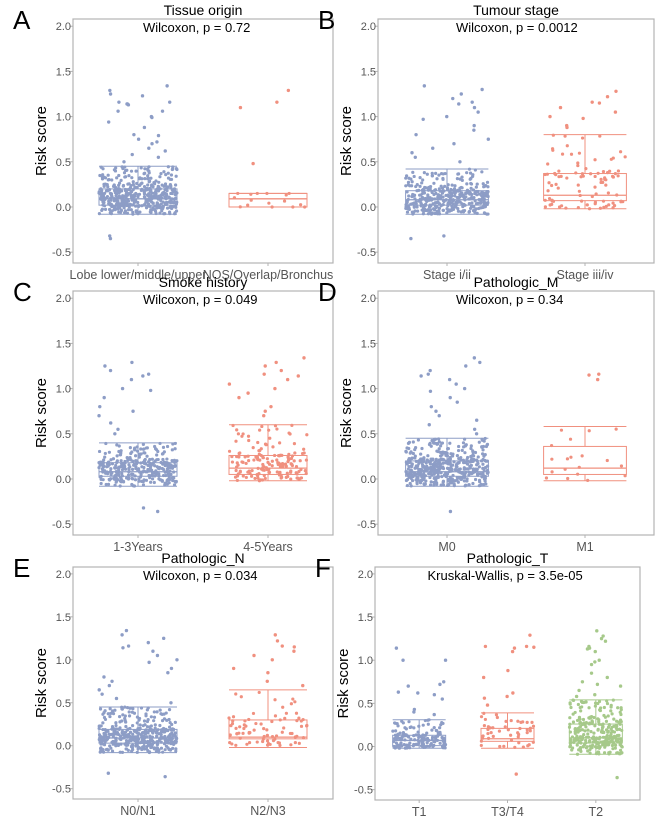 The height and width of the screenshot is (831, 665). I want to click on y-axis-label: Risk score, so click(346, 141).